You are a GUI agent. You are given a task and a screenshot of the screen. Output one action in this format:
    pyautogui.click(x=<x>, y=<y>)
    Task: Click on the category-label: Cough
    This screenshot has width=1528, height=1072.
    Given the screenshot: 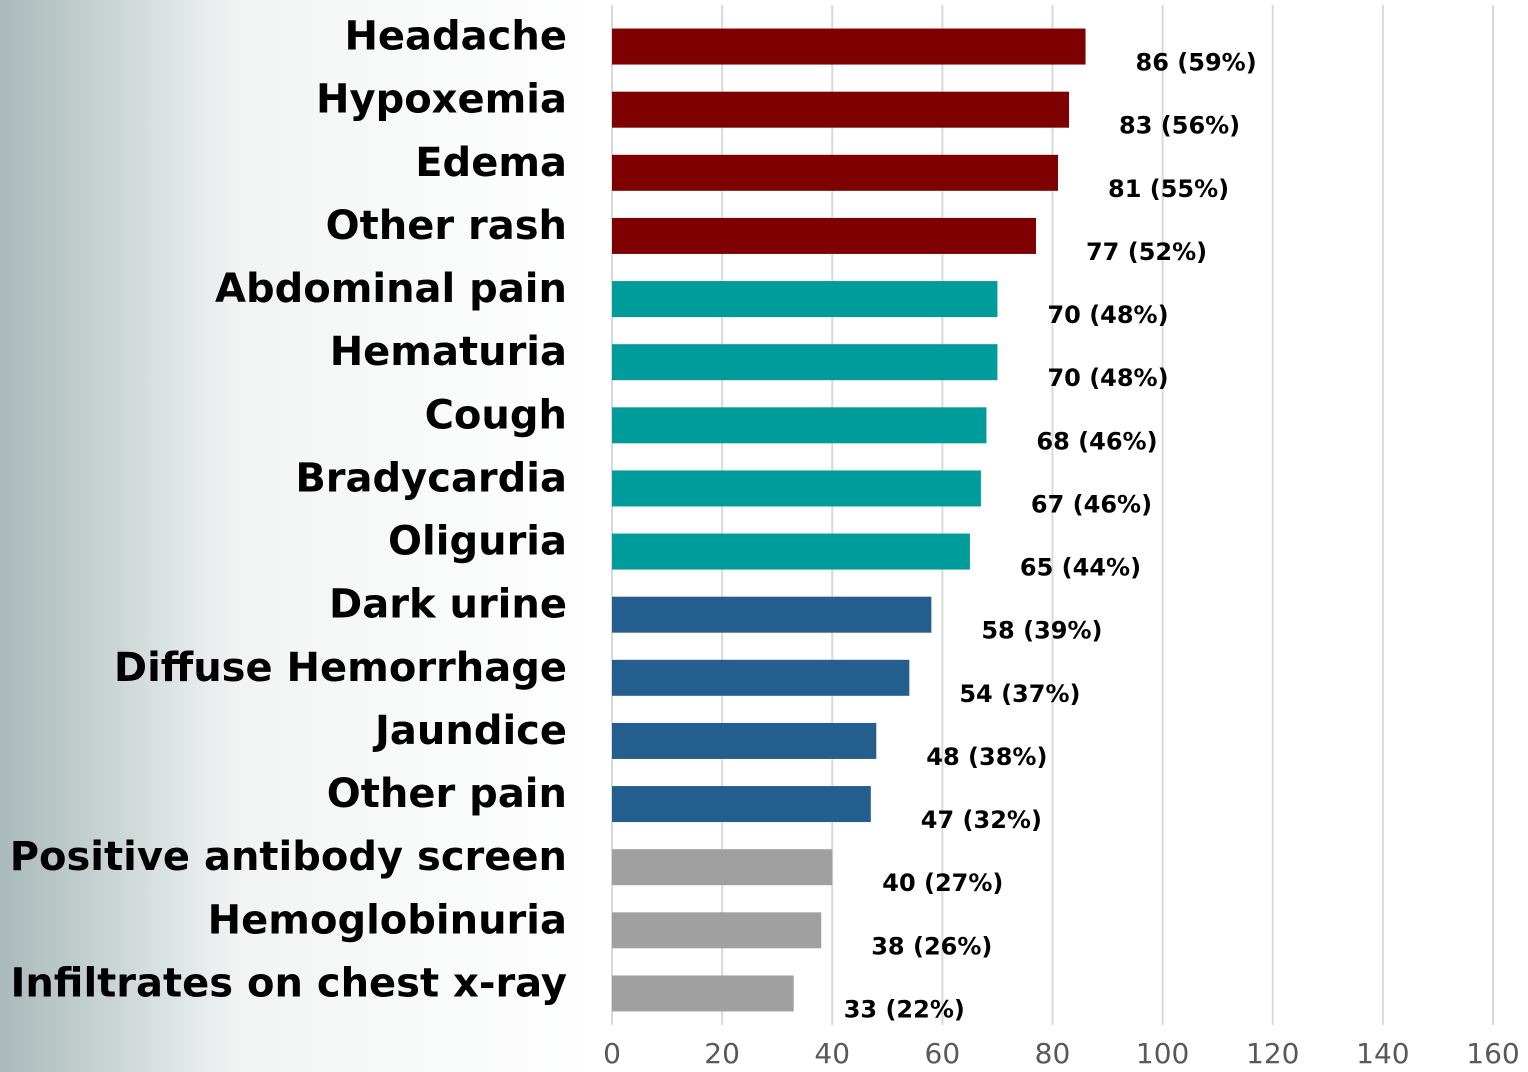 What is the action you would take?
    pyautogui.click(x=496, y=415)
    